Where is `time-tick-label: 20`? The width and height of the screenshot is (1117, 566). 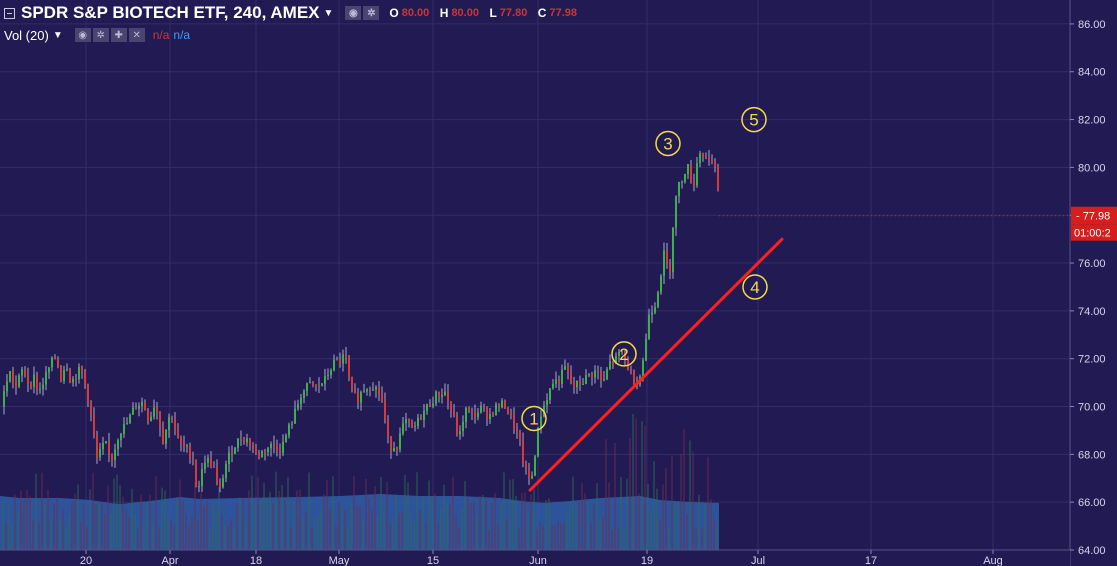 time-tick-label: 20 is located at coordinates (86, 560).